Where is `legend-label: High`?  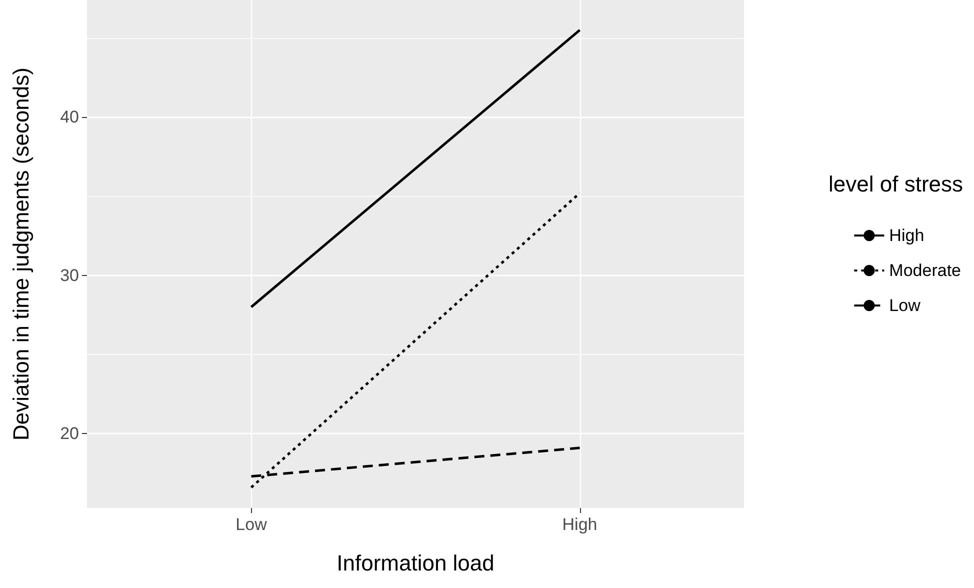
legend-label: High is located at coordinates (906, 235).